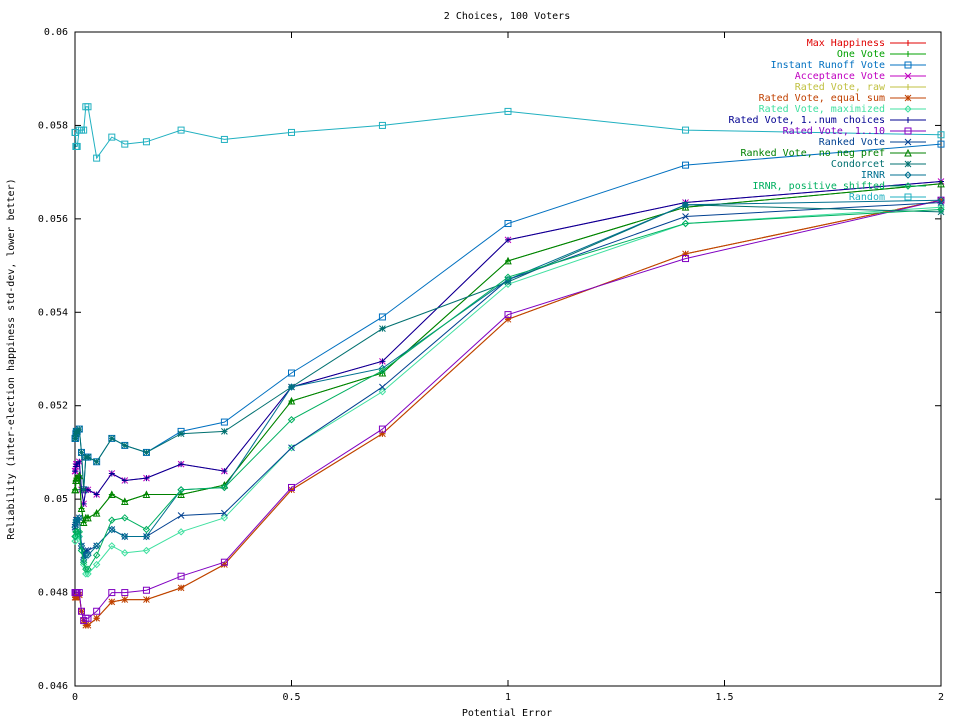 Image resolution: width=960 pixels, height=720 pixels. I want to click on legend-entry: One Vote, so click(881, 54).